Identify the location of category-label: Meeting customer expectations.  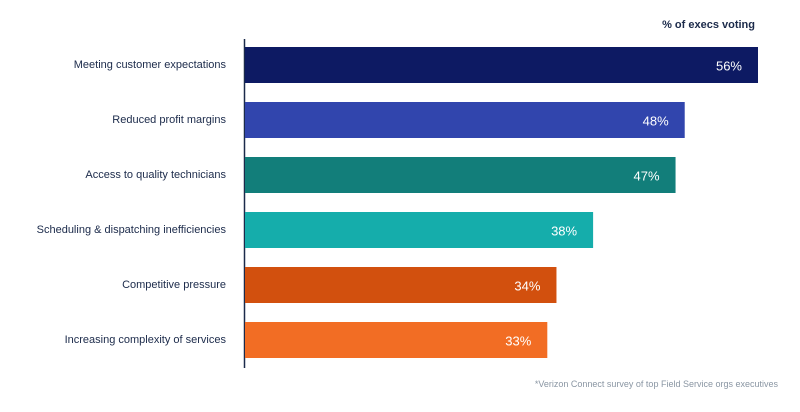
(150, 65).